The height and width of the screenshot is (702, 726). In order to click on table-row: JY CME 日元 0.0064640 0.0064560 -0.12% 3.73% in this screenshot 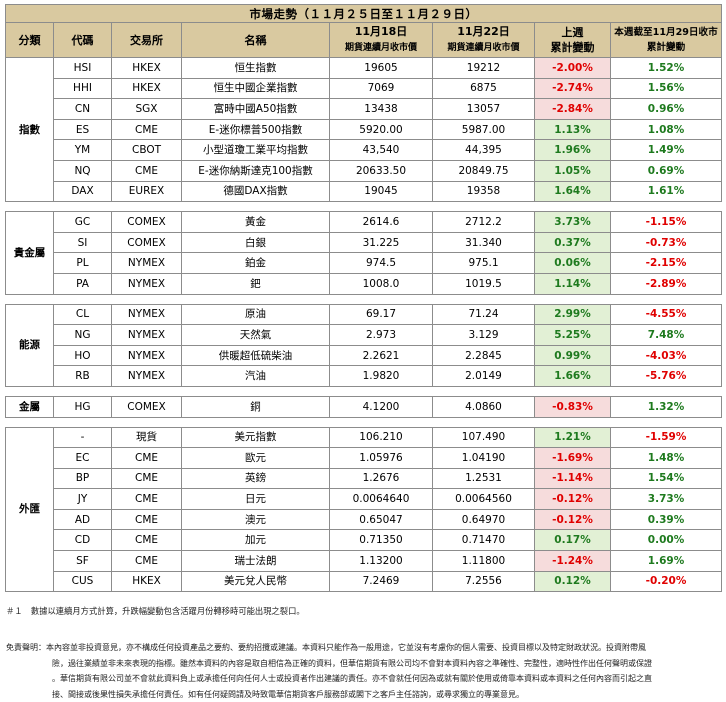, I will do `click(364, 499)`.